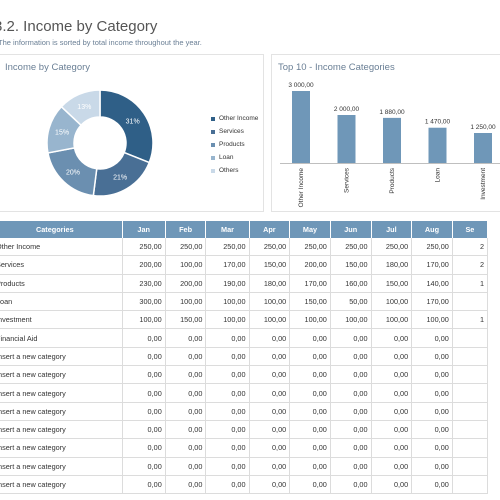 This screenshot has width=500, height=500. I want to click on column-header-8: Aug, so click(432, 229).